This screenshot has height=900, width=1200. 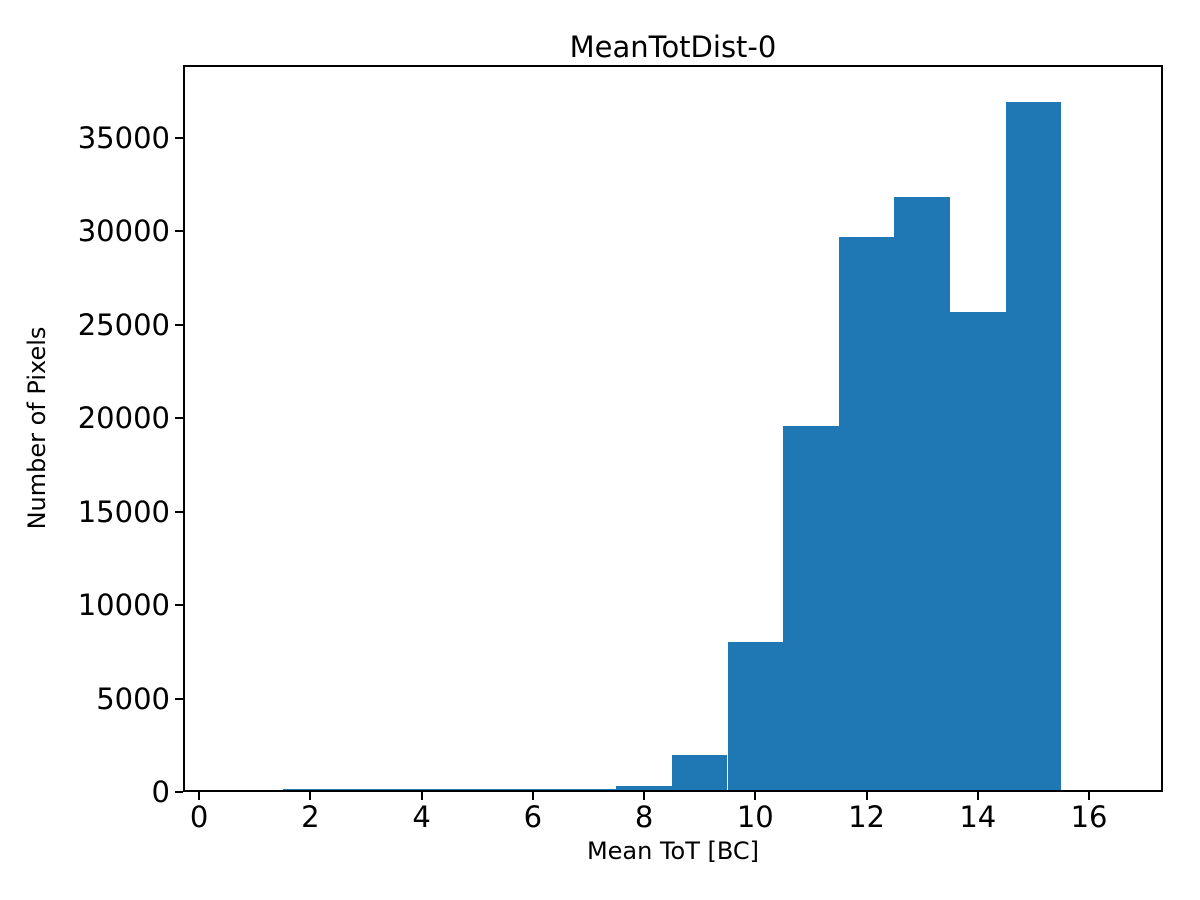 What do you see at coordinates (673, 47) in the screenshot?
I see `chart-title: MeanTotDist-0` at bounding box center [673, 47].